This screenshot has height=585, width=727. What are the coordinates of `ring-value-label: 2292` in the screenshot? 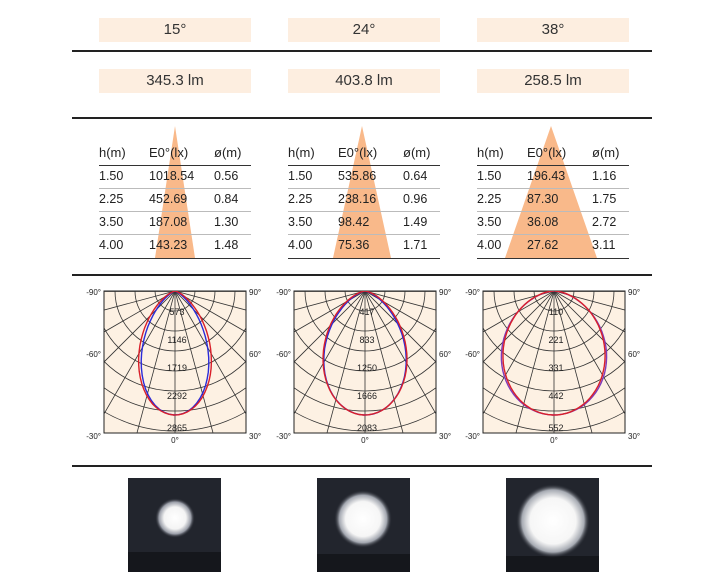 It's located at (177, 396).